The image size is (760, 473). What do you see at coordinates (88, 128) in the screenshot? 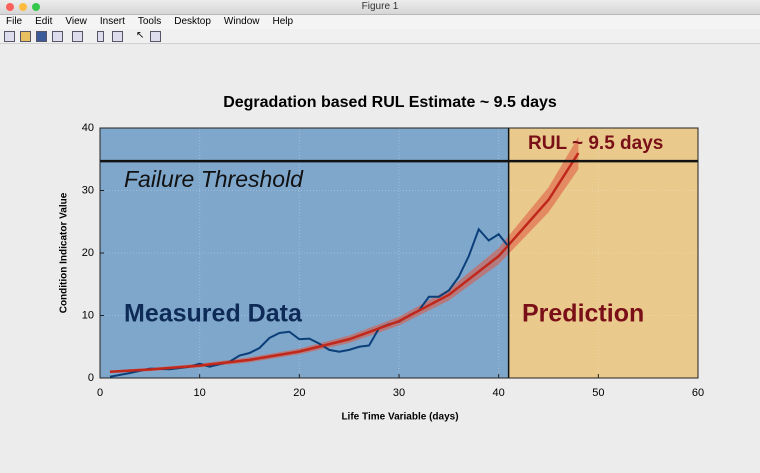
I see `y-tick-label: 40` at bounding box center [88, 128].